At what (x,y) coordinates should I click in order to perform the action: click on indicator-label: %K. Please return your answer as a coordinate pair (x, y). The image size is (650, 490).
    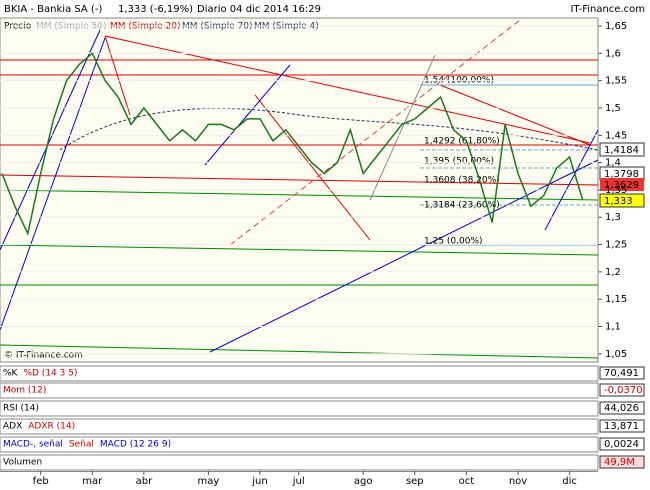
    Looking at the image, I should click on (11, 374).